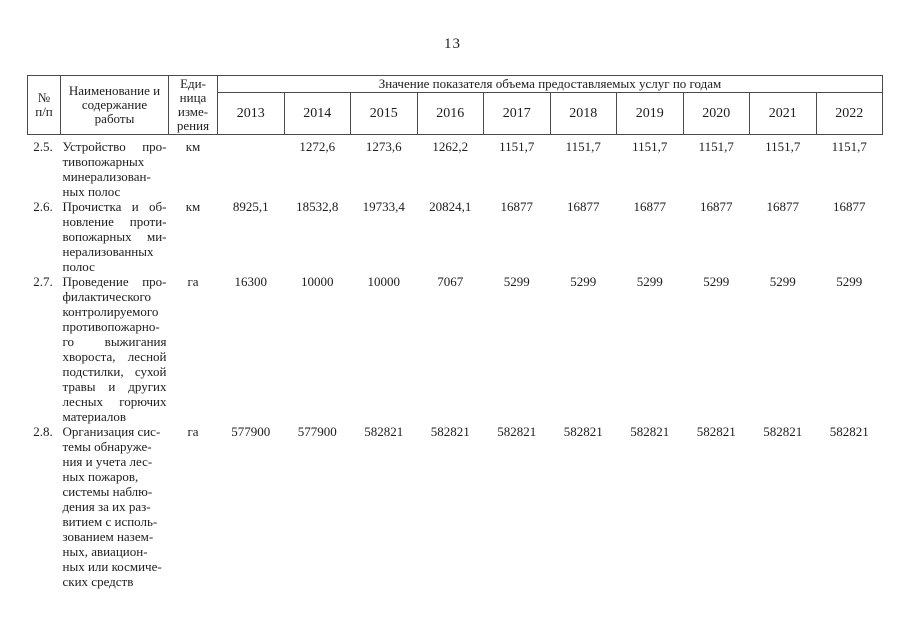 The width and height of the screenshot is (905, 640). I want to click on value-cell: 20824,1, so click(450, 206).